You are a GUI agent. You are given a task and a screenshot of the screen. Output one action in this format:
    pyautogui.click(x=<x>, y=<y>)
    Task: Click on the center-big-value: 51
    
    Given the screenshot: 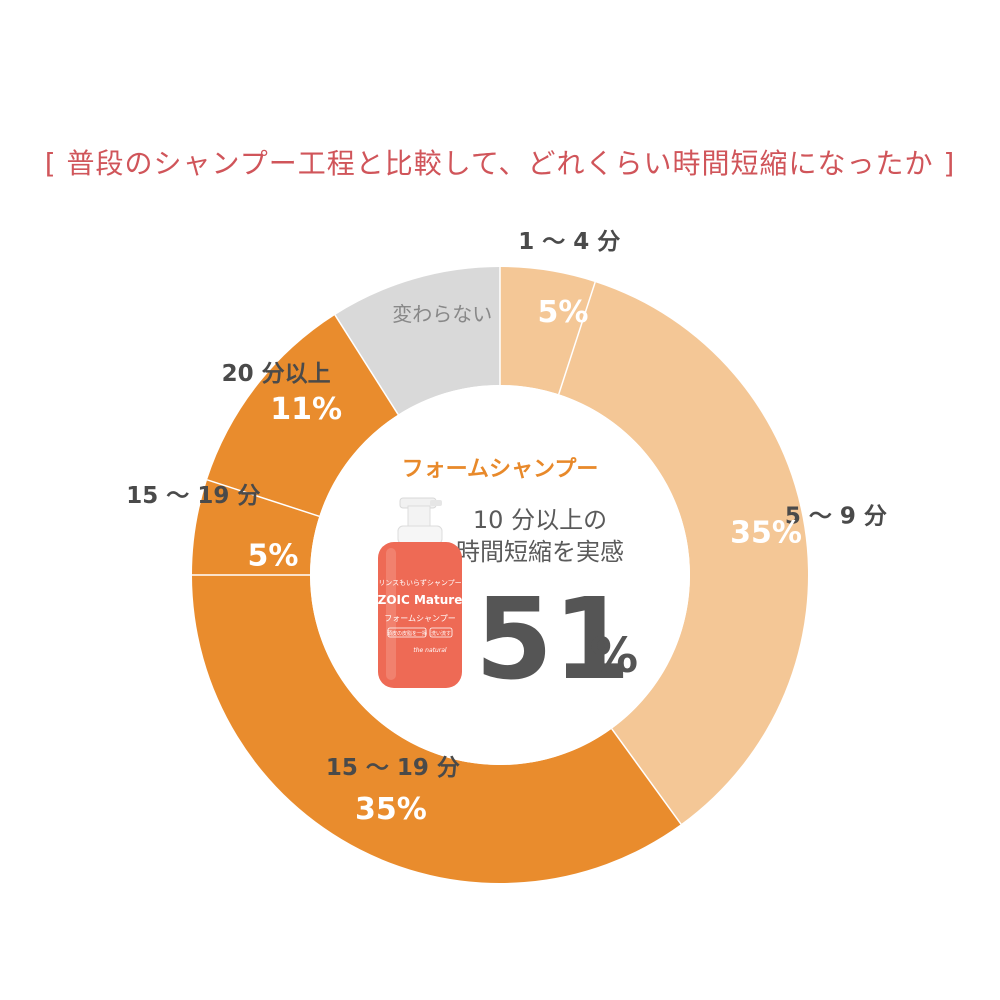 What is the action you would take?
    pyautogui.click(x=553, y=640)
    